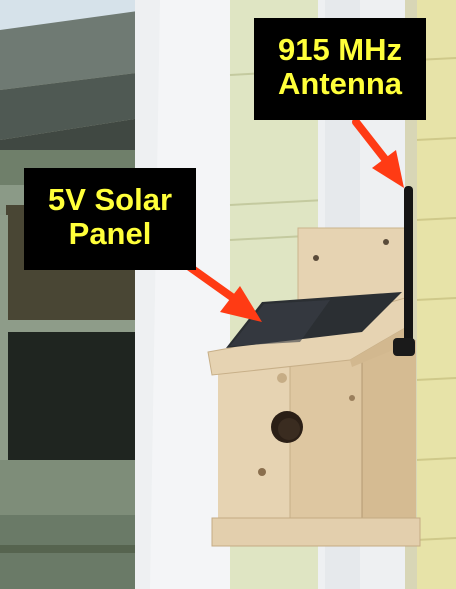 This screenshot has width=456, height=589. Describe the element at coordinates (378, 153) in the screenshot. I see `antenna-arrow` at that location.